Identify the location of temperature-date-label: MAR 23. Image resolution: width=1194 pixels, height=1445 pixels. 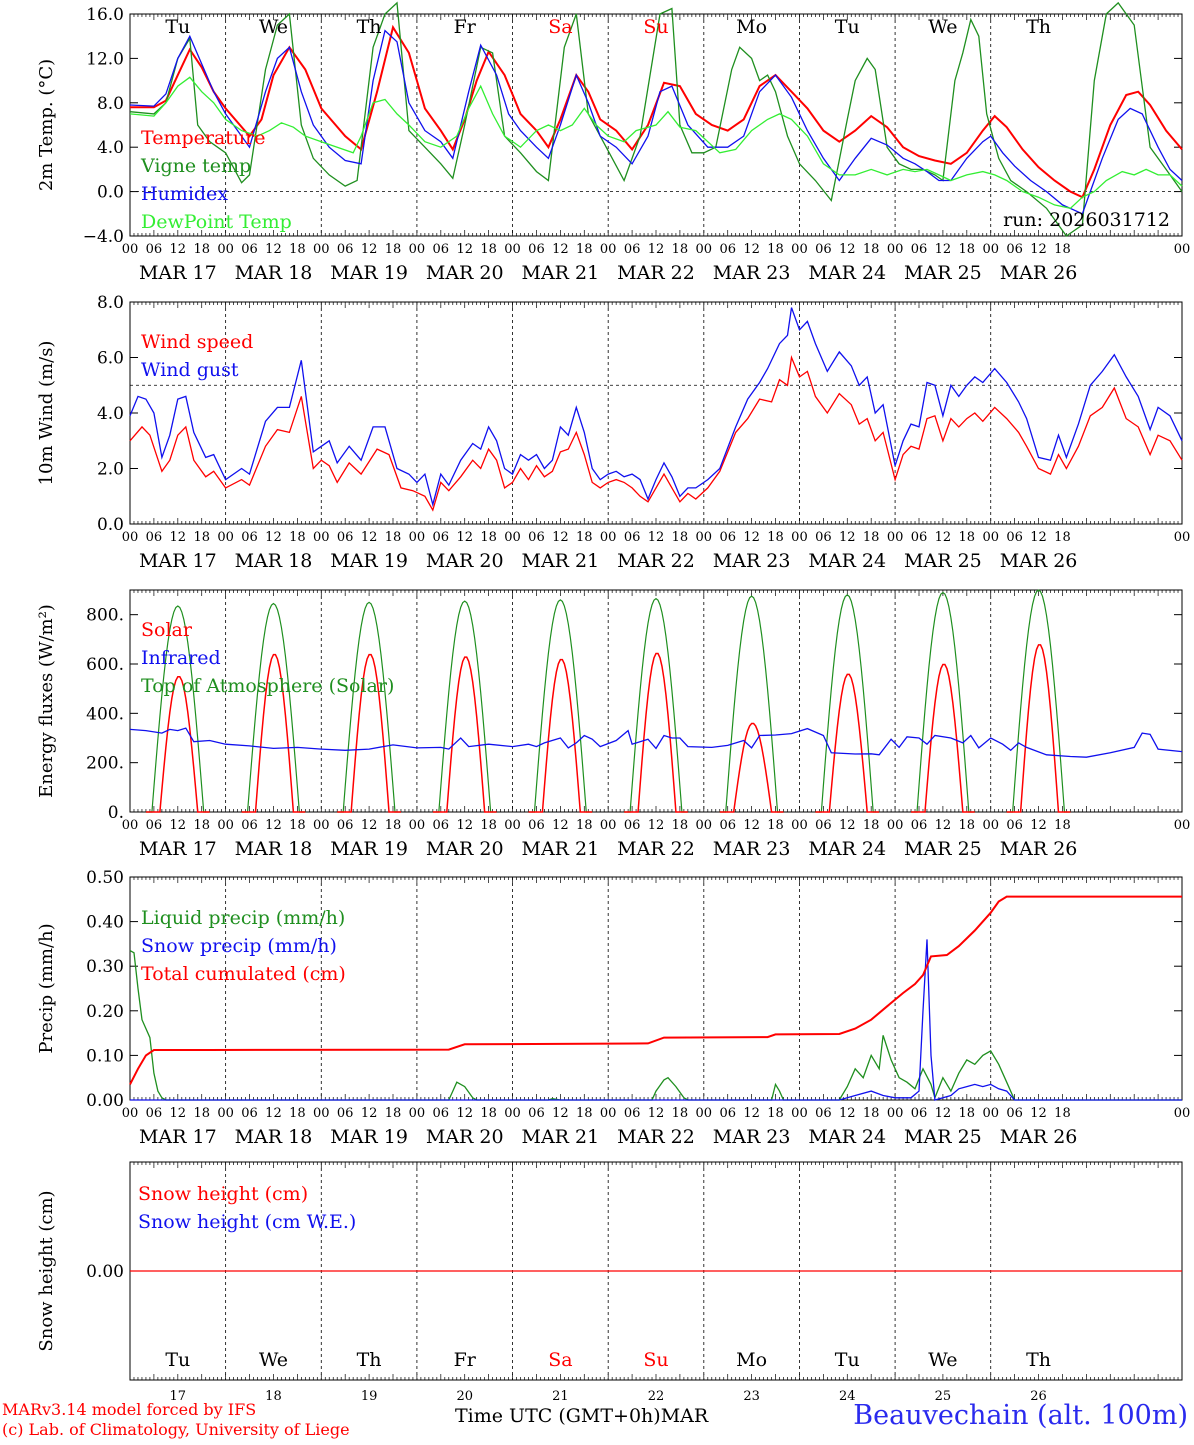
(752, 273).